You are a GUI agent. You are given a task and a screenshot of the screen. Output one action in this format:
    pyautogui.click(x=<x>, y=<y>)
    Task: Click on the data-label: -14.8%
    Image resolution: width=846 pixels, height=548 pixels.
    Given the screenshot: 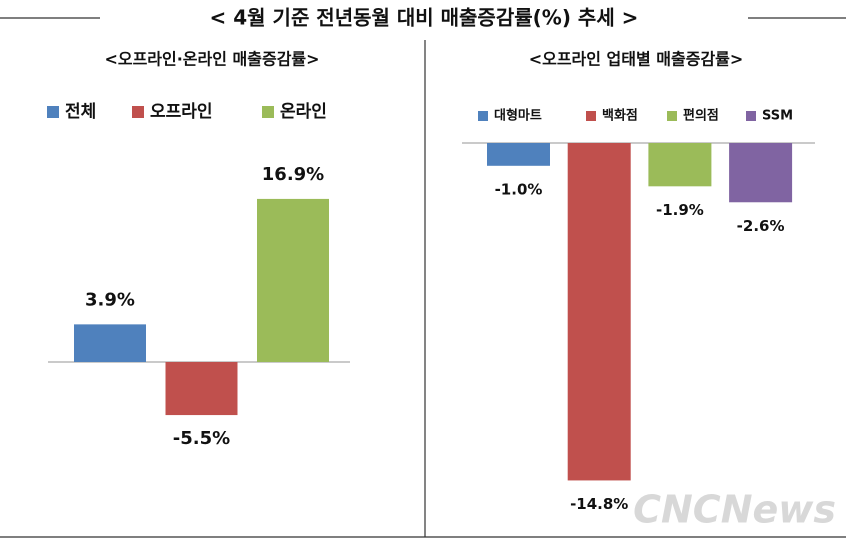 What is the action you would take?
    pyautogui.click(x=599, y=504)
    